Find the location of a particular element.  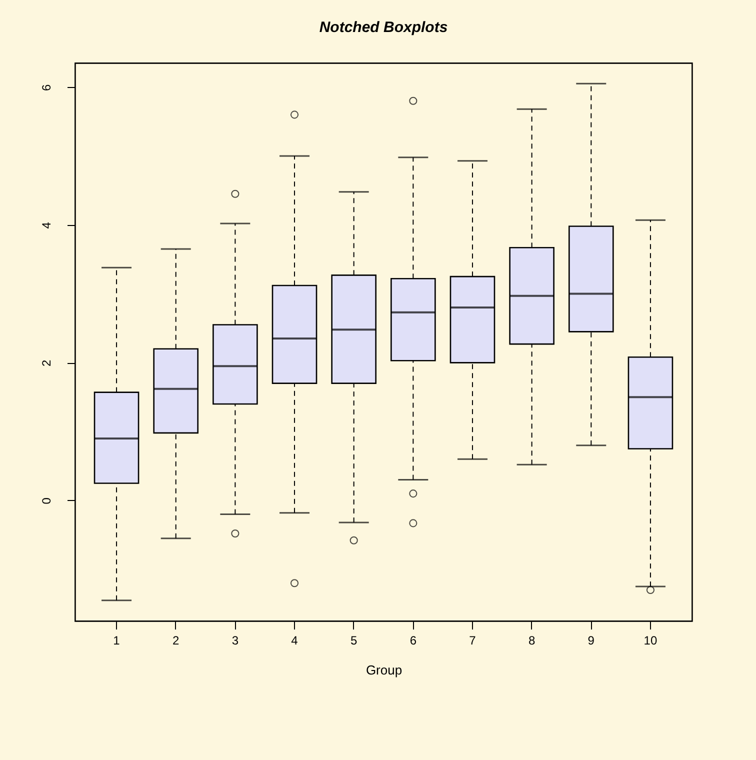

x-tick-label: 6 is located at coordinates (413, 641).